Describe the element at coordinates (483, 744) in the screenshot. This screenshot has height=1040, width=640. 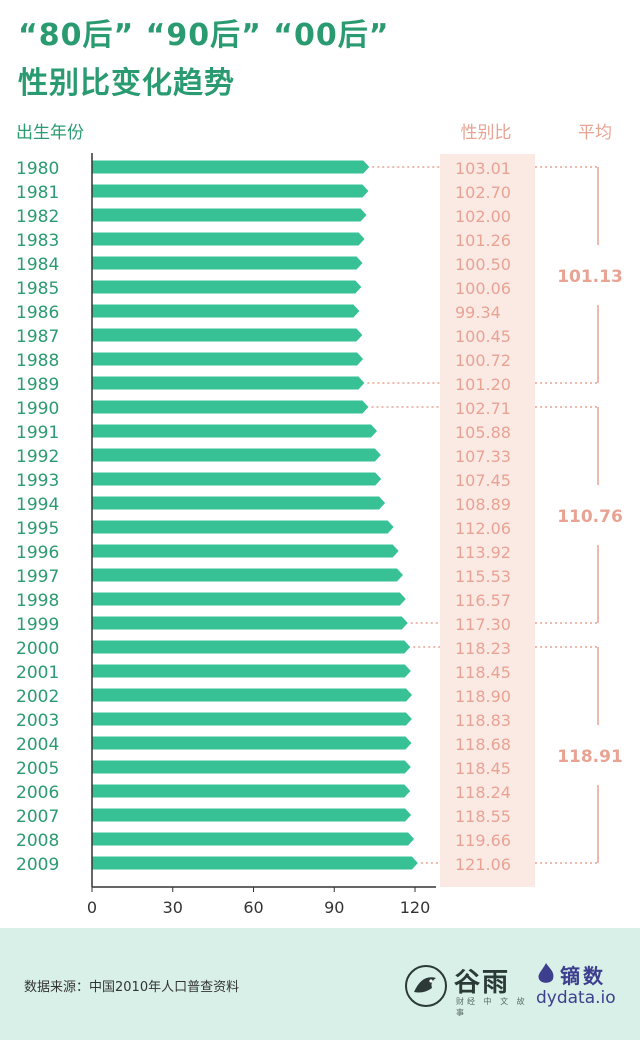
I see `ratio-value-label: 118.68` at that location.